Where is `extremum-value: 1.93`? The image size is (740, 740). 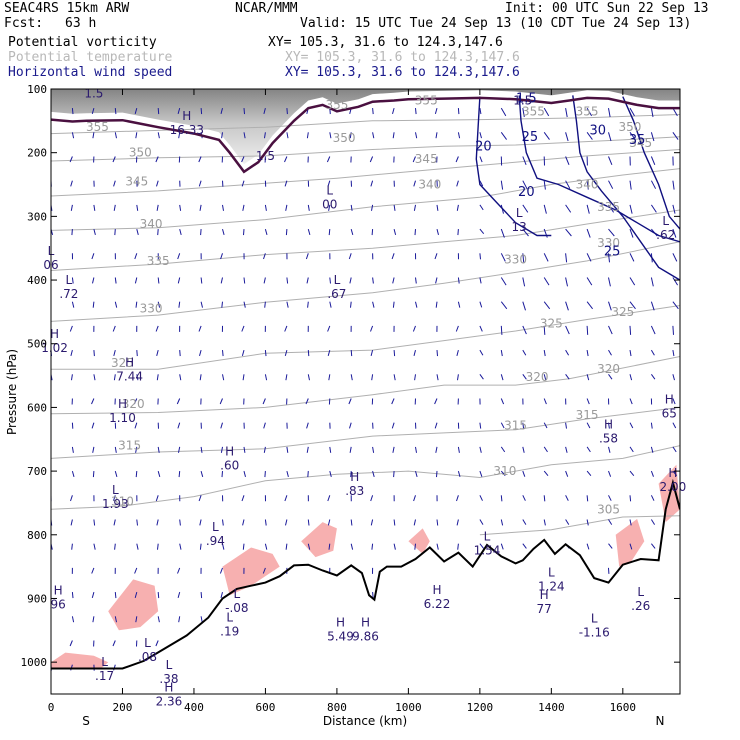
extremum-value: 1.93 is located at coordinates (115, 504).